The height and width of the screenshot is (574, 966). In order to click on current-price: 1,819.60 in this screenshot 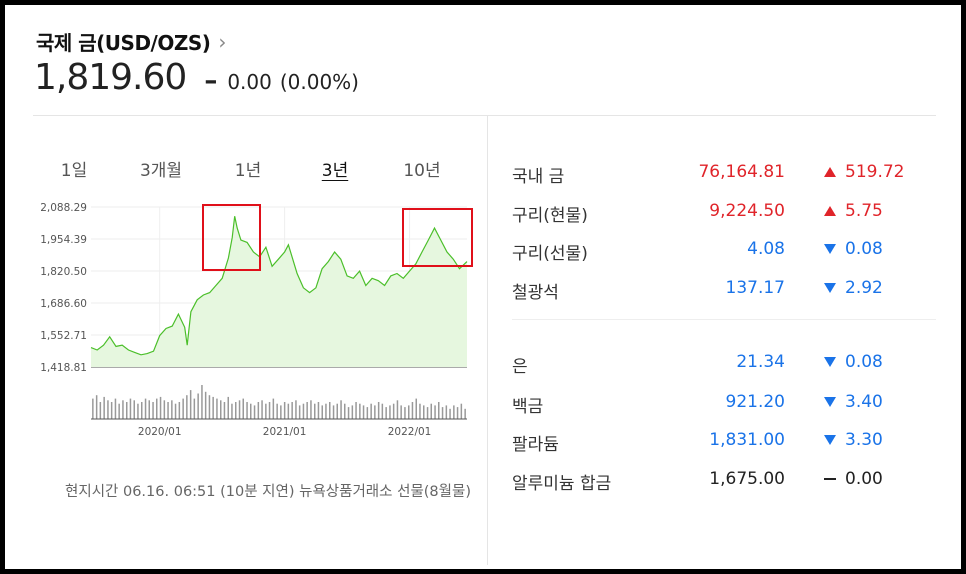, I will do `click(110, 77)`.